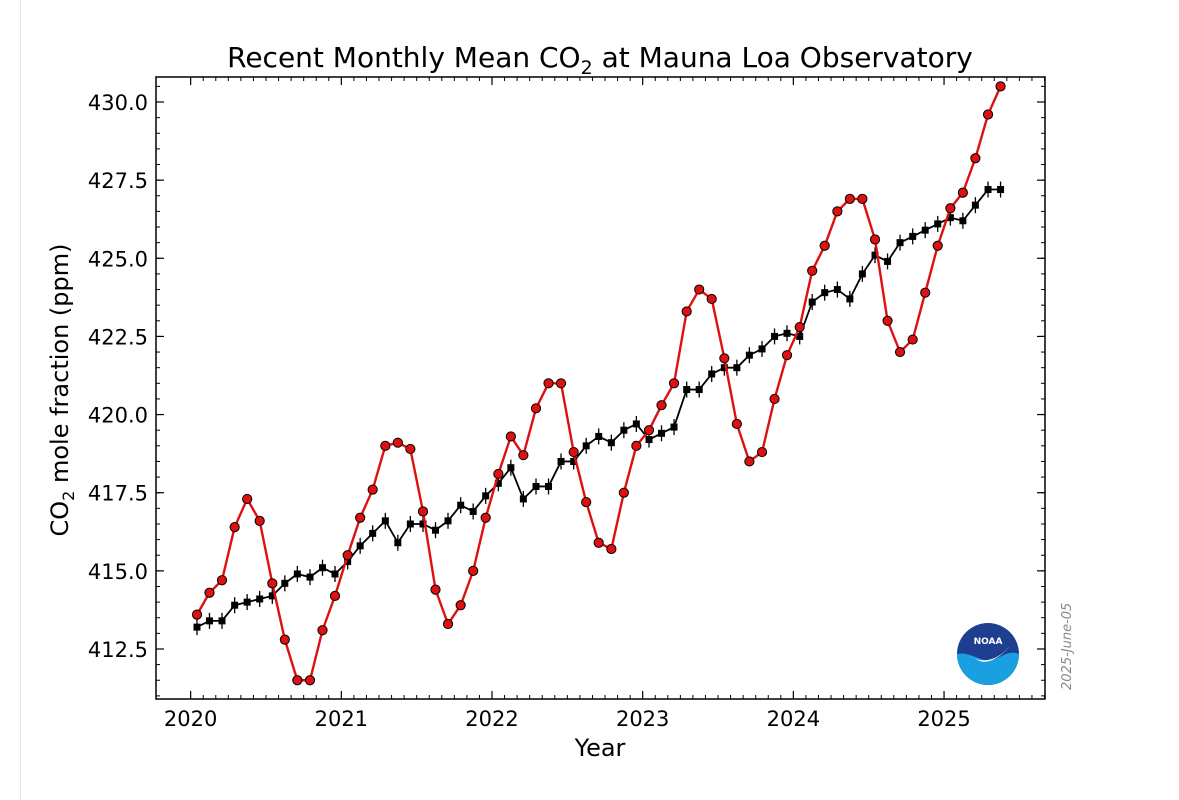  I want to click on y-tick-label: 417.5, so click(118, 494).